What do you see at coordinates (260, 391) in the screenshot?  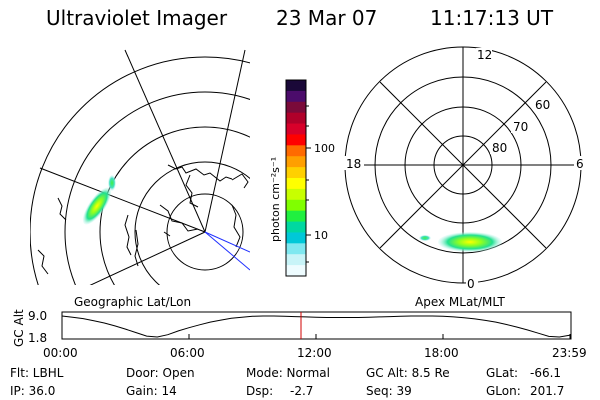 I see `dsp-label: Dsp:` at bounding box center [260, 391].